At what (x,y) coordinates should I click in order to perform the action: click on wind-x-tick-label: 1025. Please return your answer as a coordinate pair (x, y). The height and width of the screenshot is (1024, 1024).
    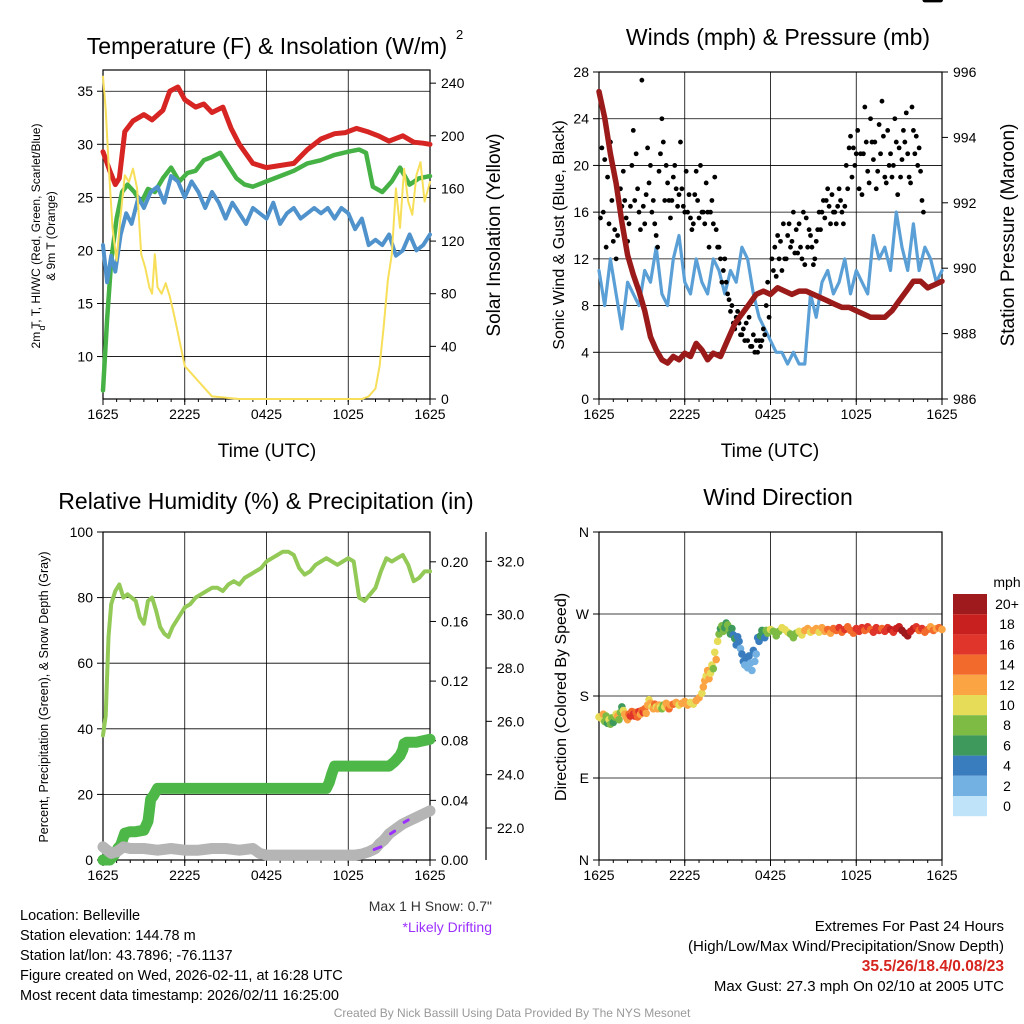
    Looking at the image, I should click on (856, 414).